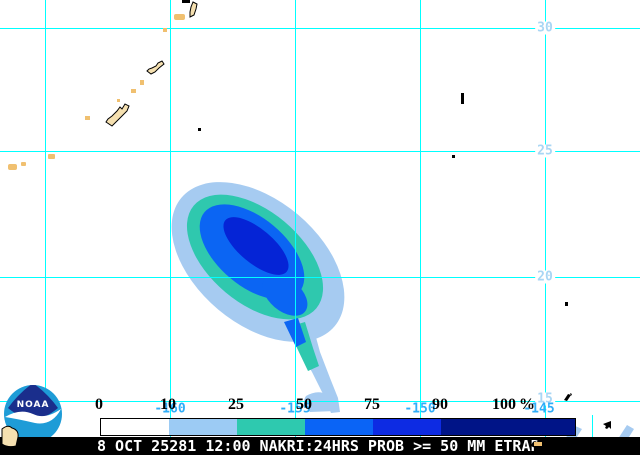 This screenshot has height=455, width=640. I want to click on colorbar-tick-75: 75, so click(372, 404).